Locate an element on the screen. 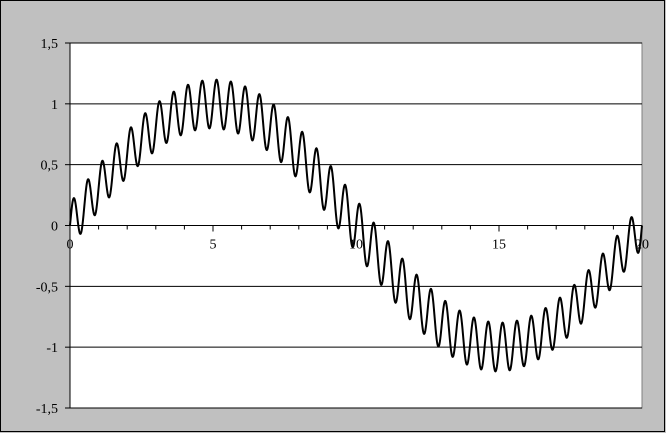 This screenshot has width=666, height=438. y-tick-label: -1 is located at coordinates (52, 348).